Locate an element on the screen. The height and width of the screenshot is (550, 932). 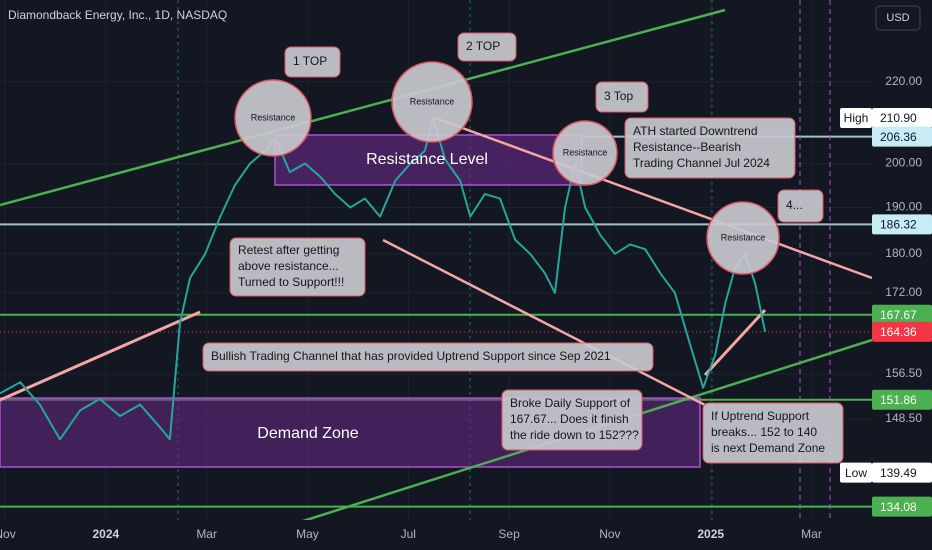
zone-label: Demand Zone is located at coordinates (307, 433).